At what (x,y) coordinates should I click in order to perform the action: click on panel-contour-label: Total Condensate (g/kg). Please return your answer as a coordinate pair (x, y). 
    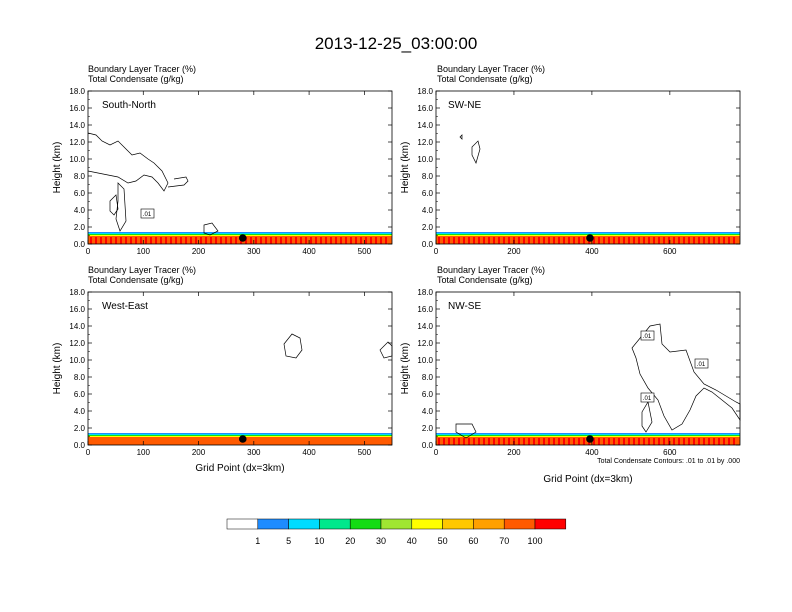
    Looking at the image, I should click on (136, 280).